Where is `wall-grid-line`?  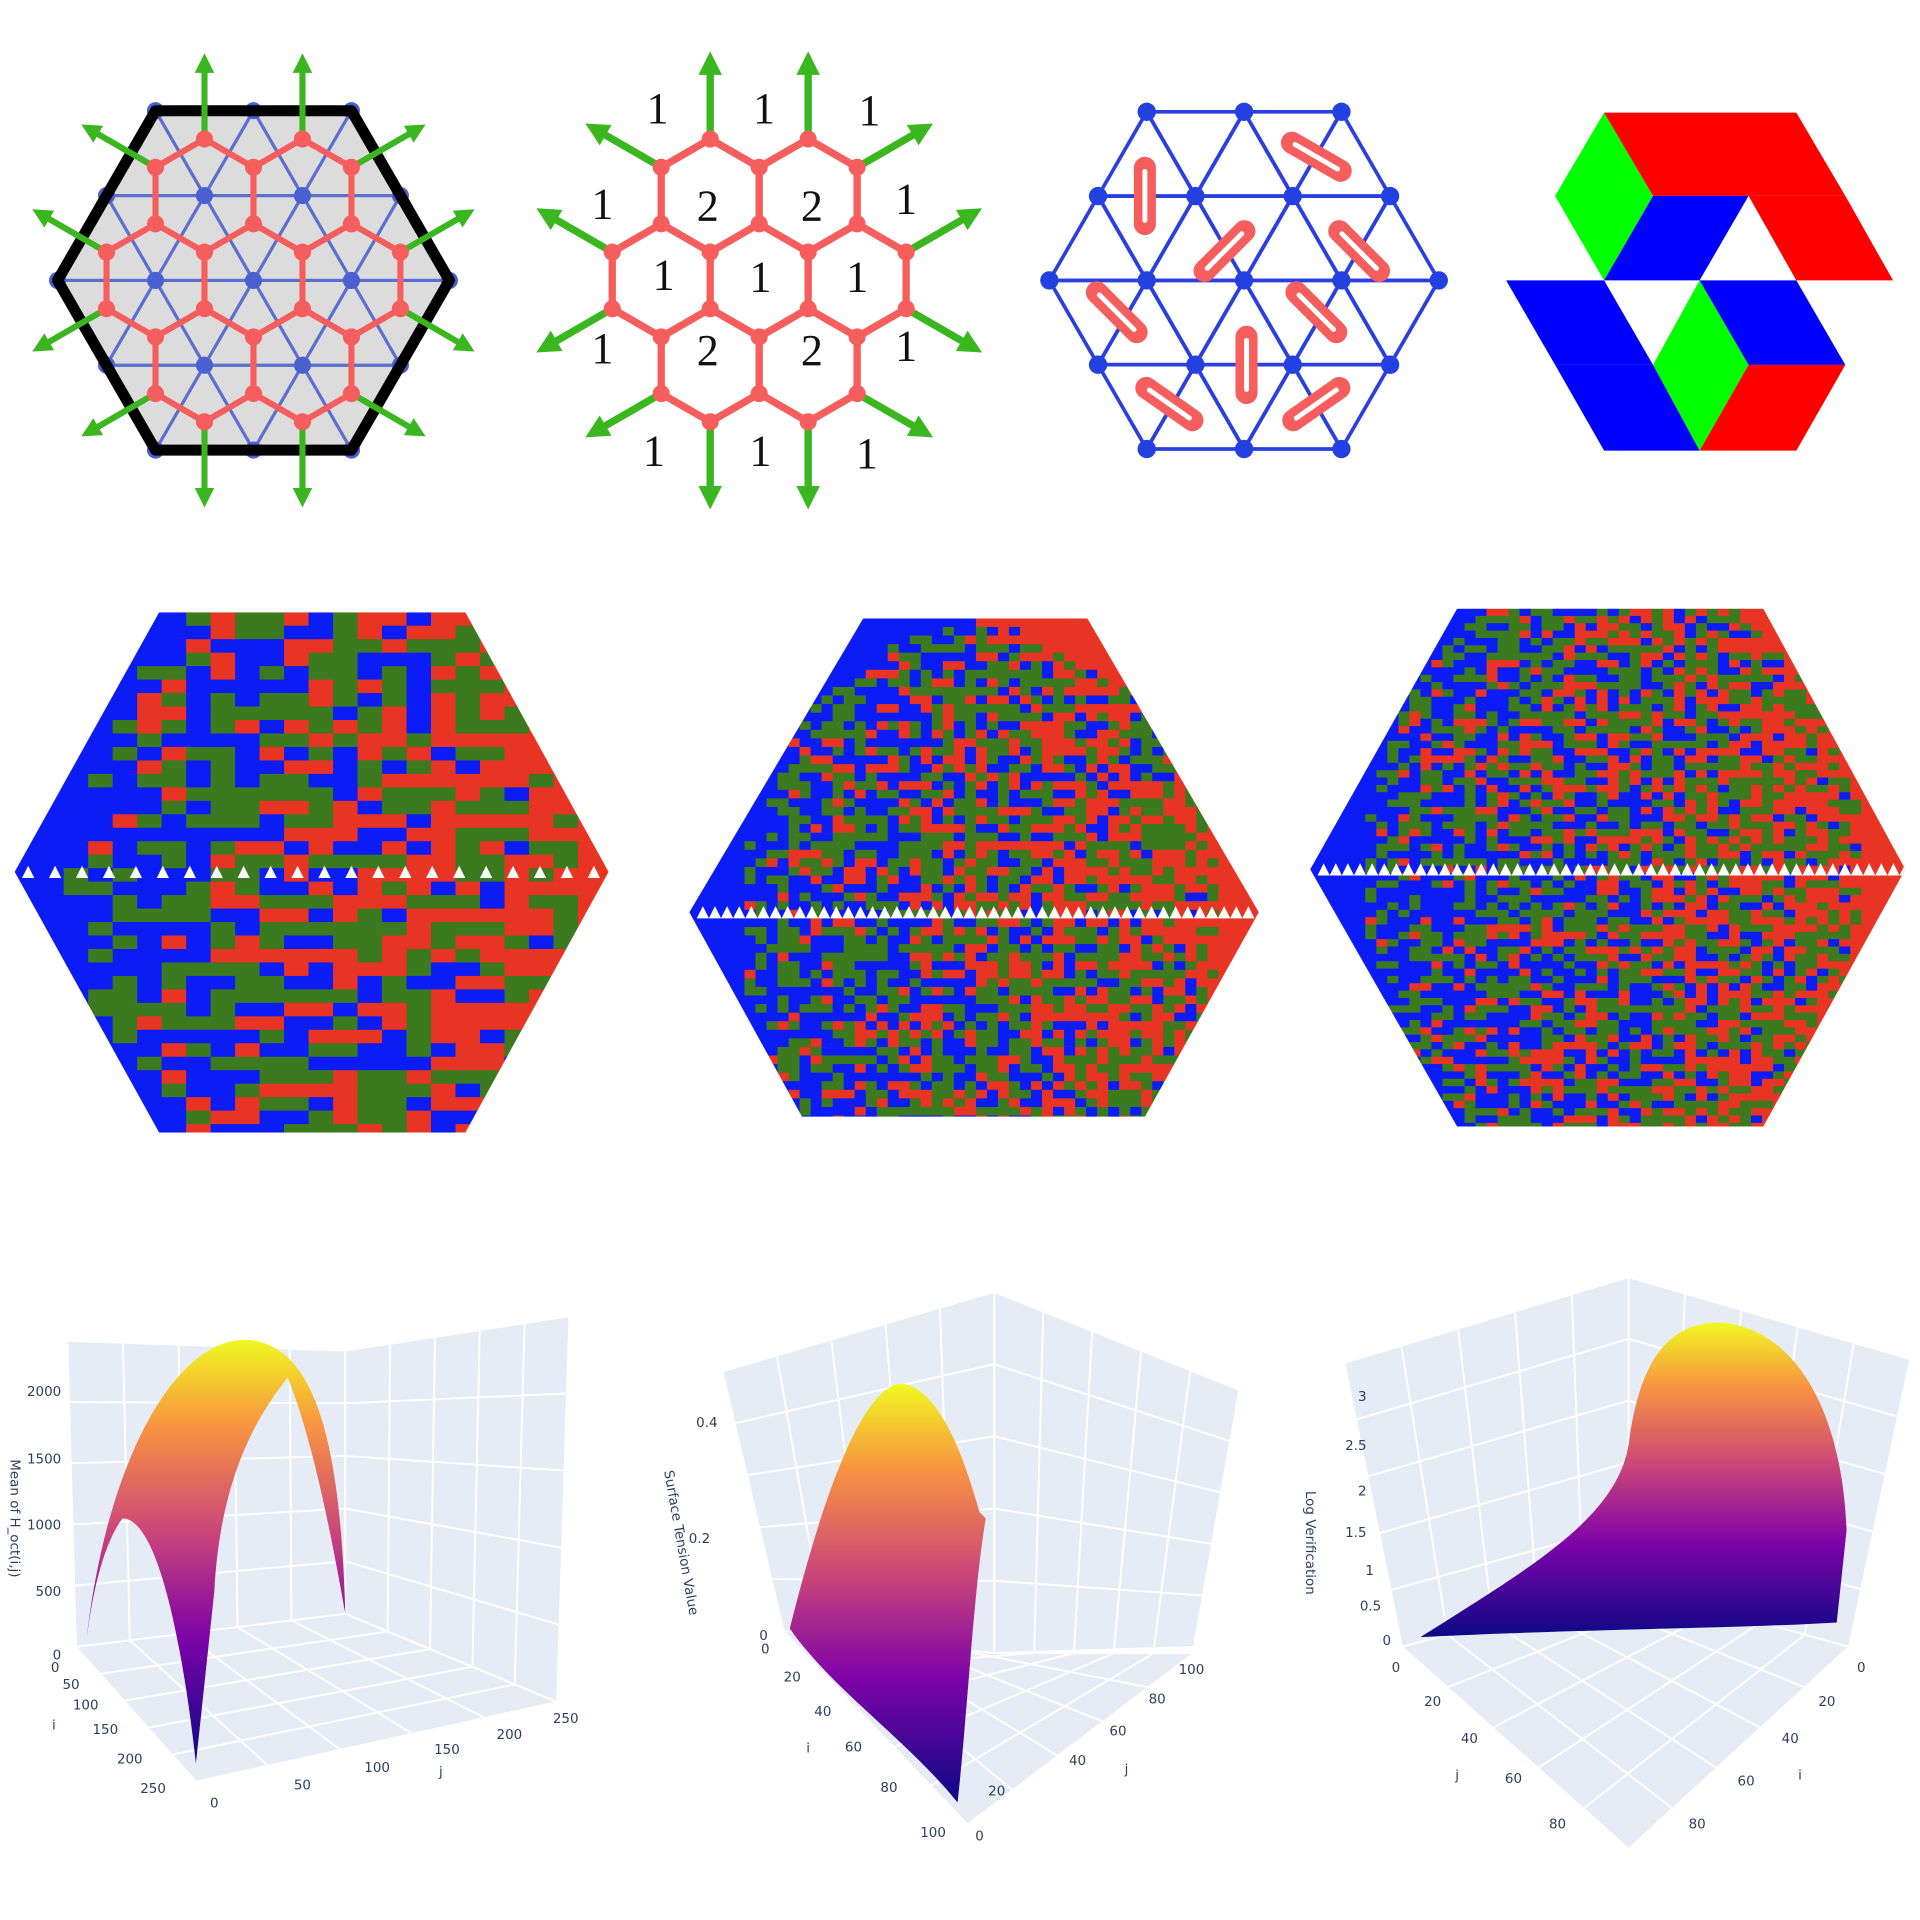
wall-grid-line is located at coordinates (456, 1398).